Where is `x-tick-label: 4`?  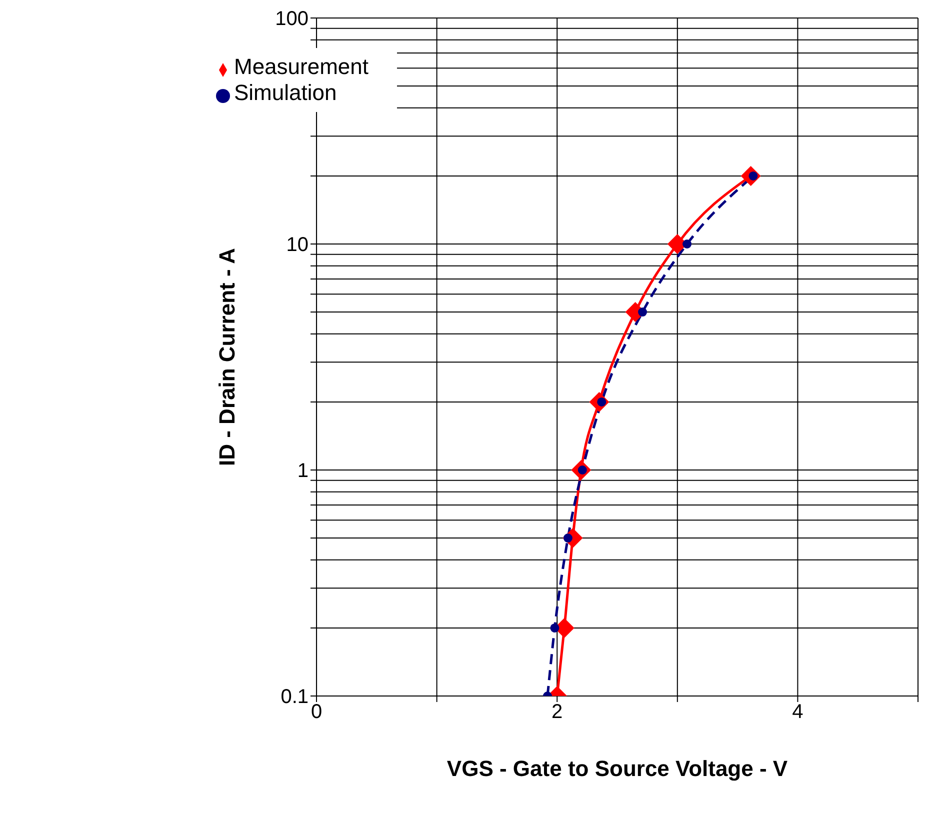 x-tick-label: 4 is located at coordinates (798, 712).